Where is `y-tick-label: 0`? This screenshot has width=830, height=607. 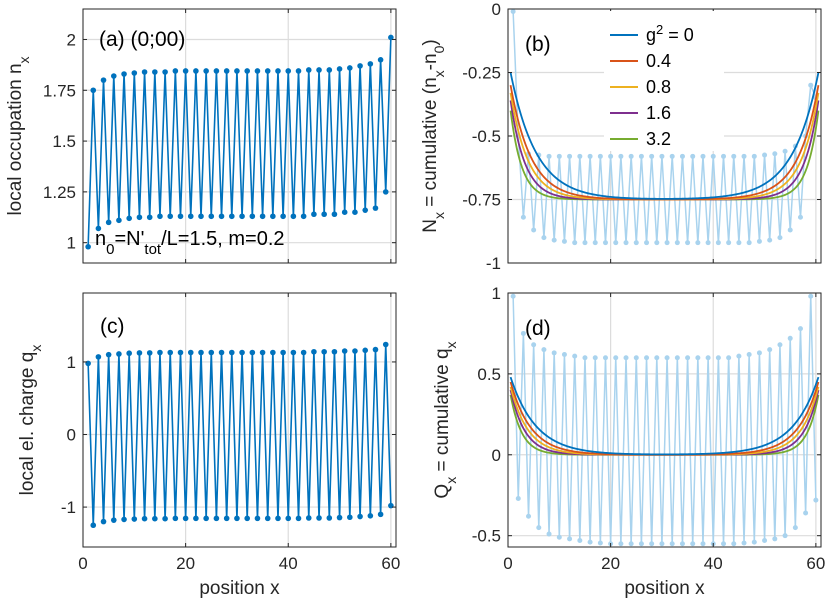 y-tick-label: 0 is located at coordinates (496, 9).